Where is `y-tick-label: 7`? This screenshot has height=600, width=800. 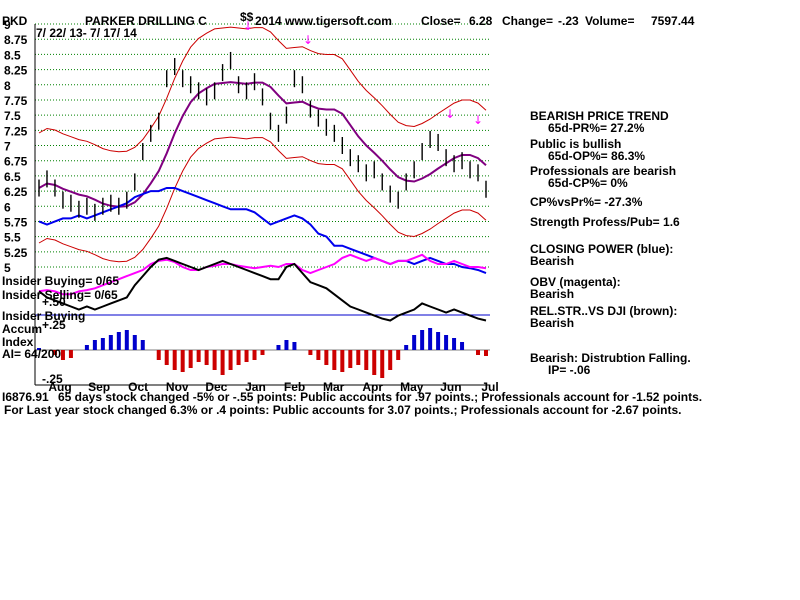
y-tick-label: 7 is located at coordinates (7, 147).